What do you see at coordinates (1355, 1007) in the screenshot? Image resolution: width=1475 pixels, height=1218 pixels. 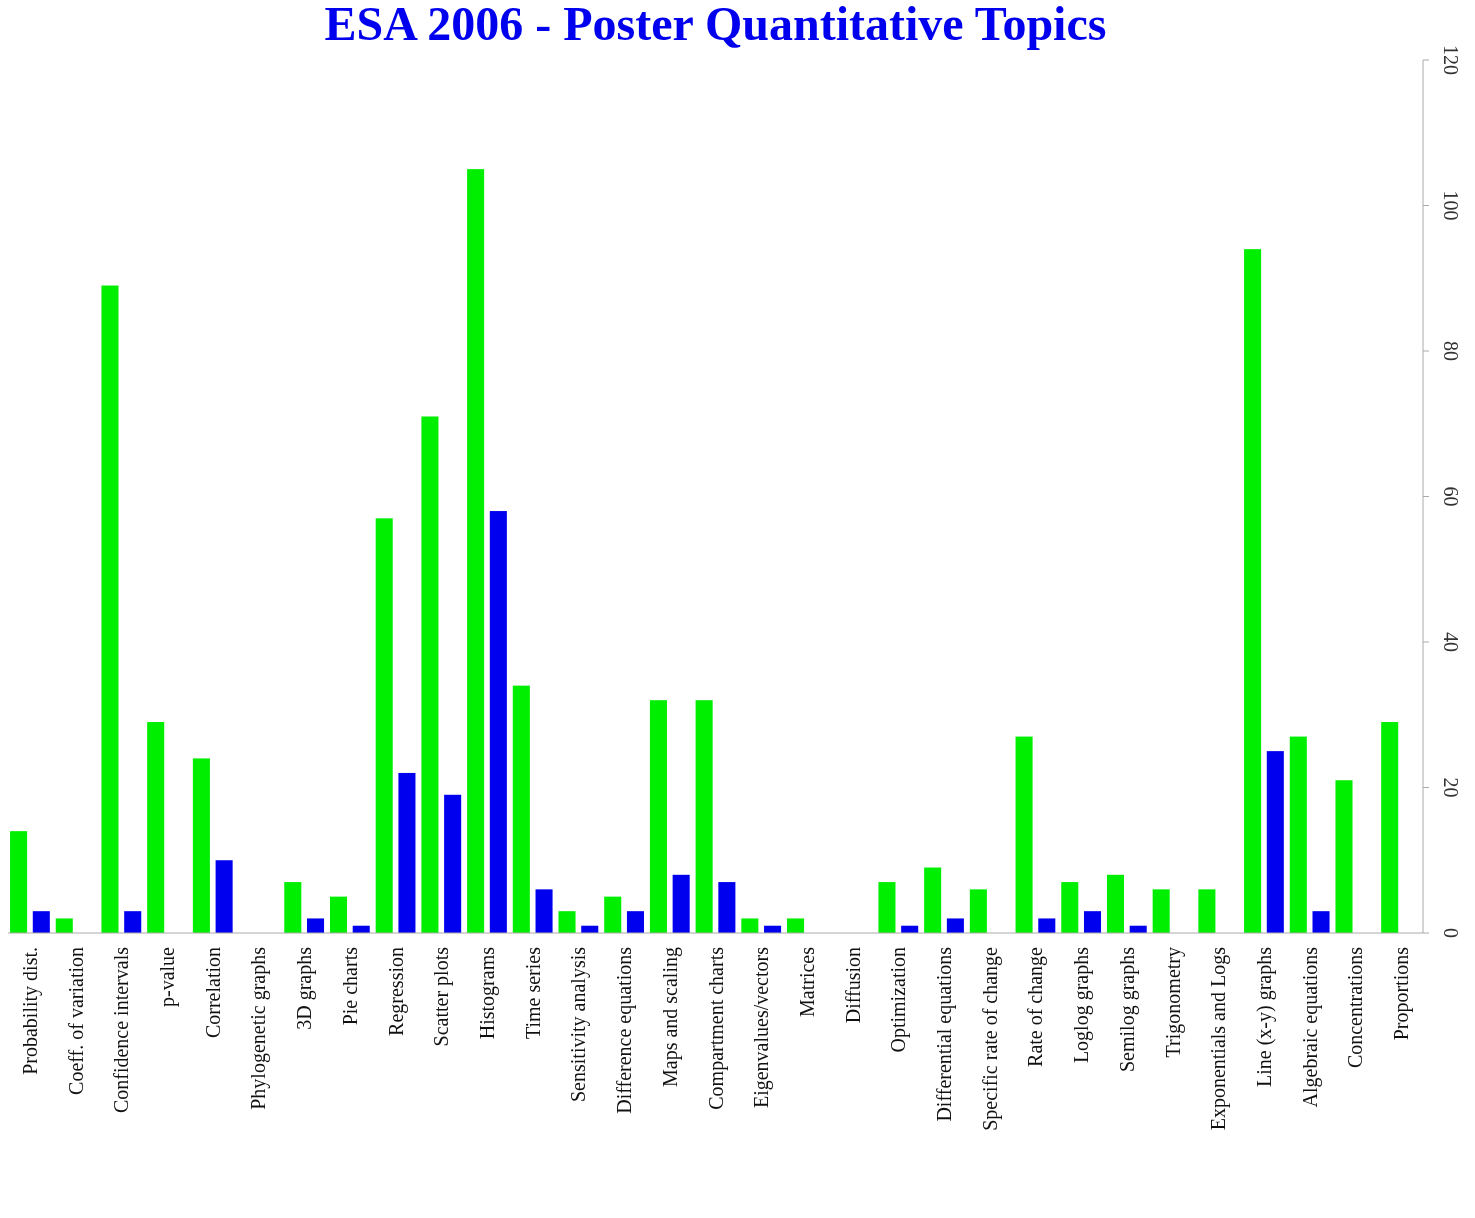 I see `x-tick-label: Concentrations` at bounding box center [1355, 1007].